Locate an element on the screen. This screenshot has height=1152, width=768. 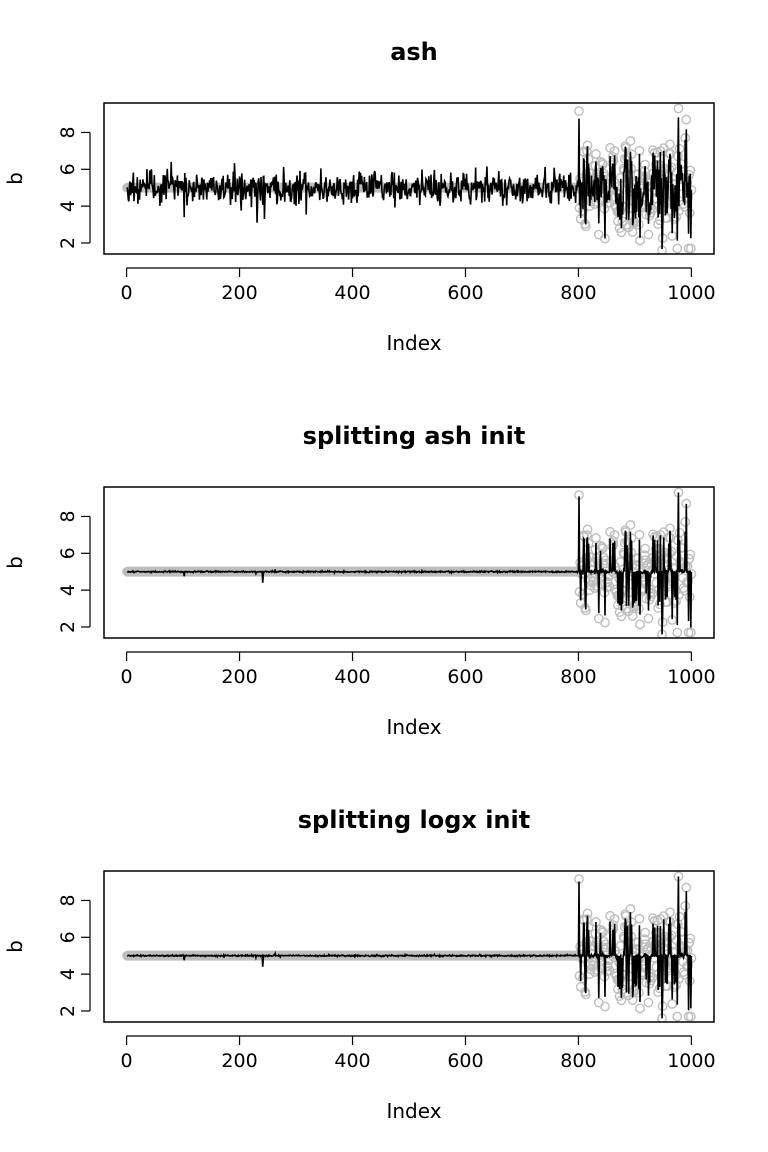
chart-title: ash is located at coordinates (414, 52).